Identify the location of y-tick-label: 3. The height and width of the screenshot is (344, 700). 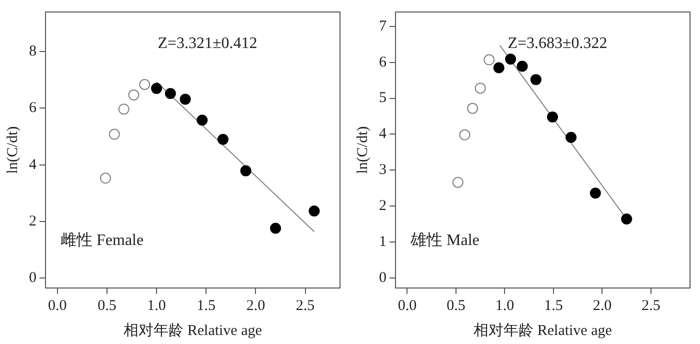
(382, 170).